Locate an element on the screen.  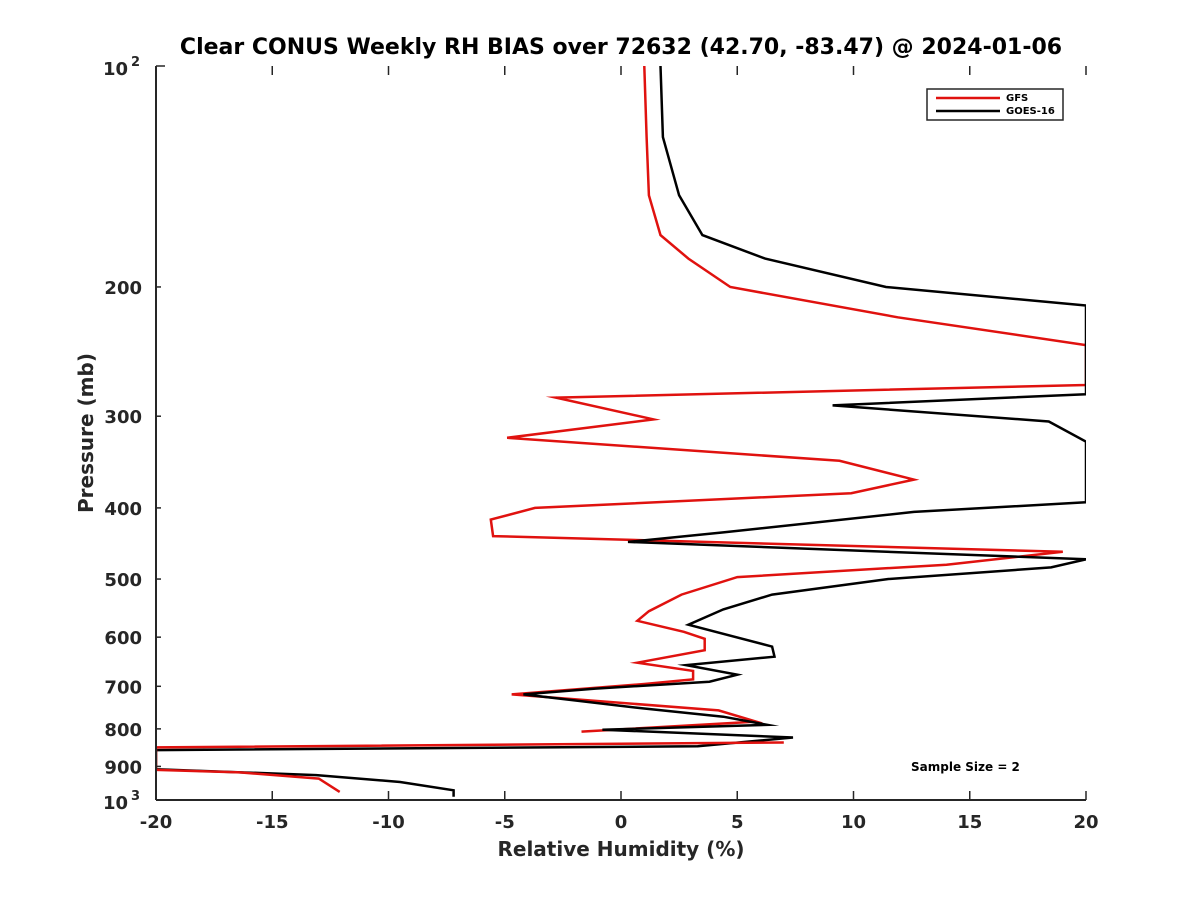
y-tick-label: 800 is located at coordinates (123, 730).